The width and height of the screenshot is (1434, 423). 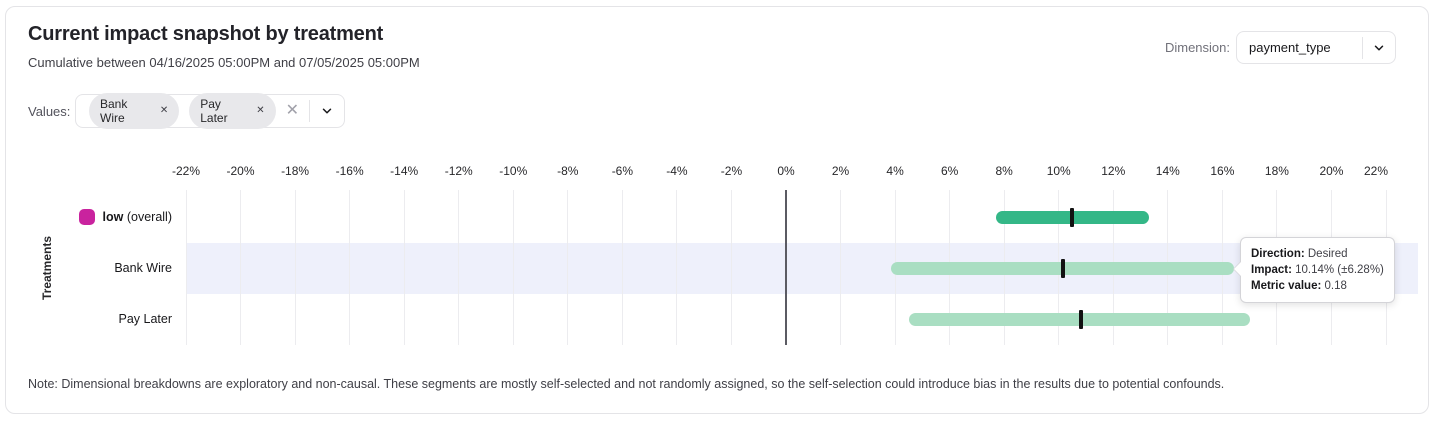 I want to click on x-axis-tick-label: 12%, so click(x=1113, y=171).